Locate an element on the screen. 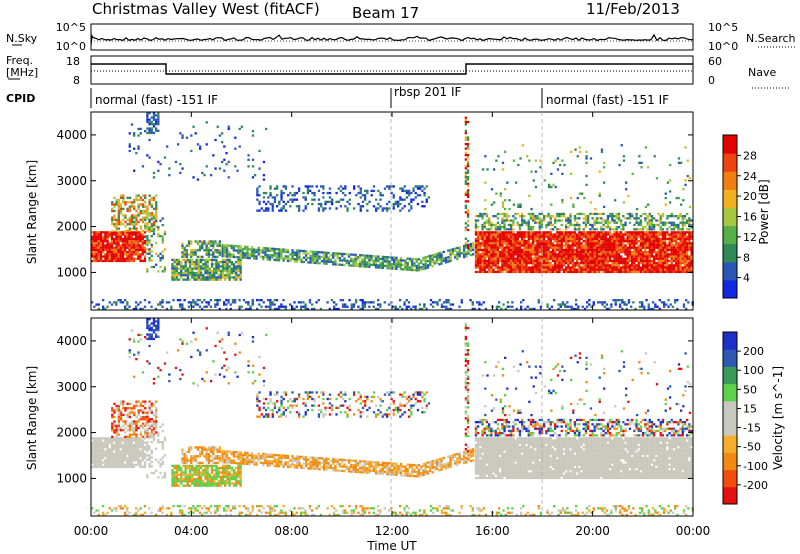 Image resolution: width=800 pixels, height=554 pixels. freq-tick-bottom: 8 is located at coordinates (76, 80).